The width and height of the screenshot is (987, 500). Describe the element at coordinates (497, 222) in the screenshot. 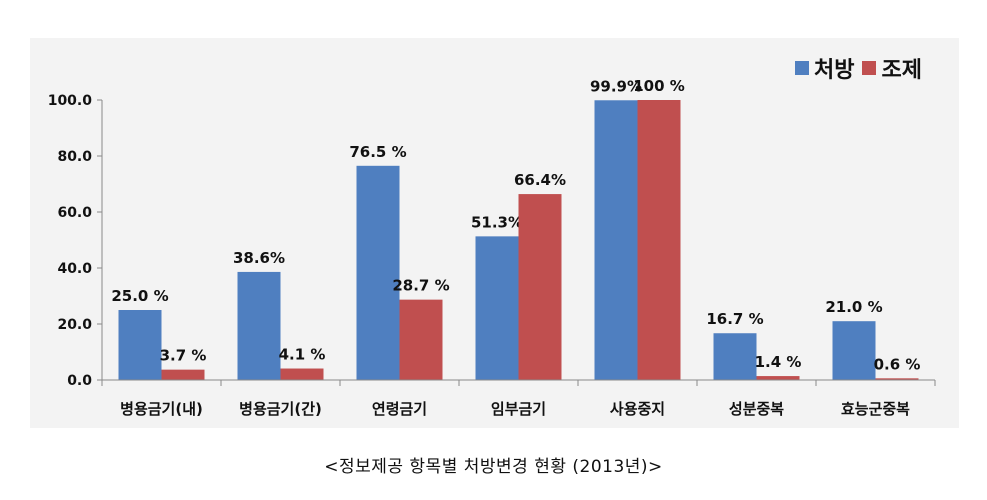

I see `data-label: 51.3%` at that location.